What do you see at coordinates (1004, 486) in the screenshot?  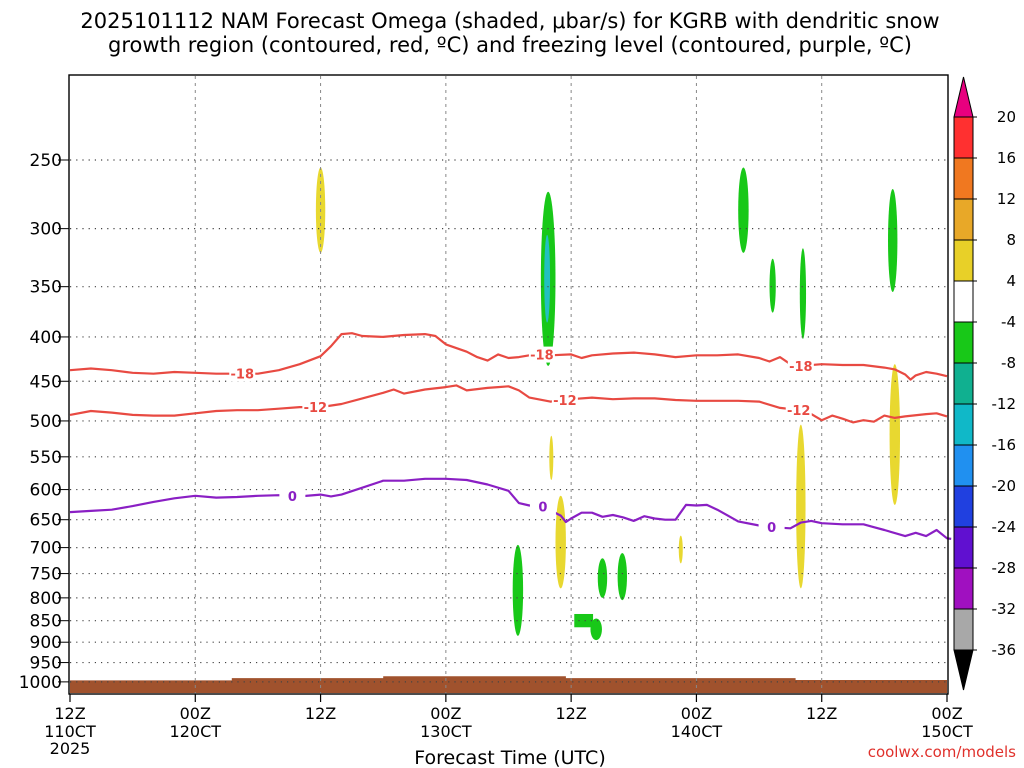 I see `colorbar-label-9: -20` at bounding box center [1004, 486].